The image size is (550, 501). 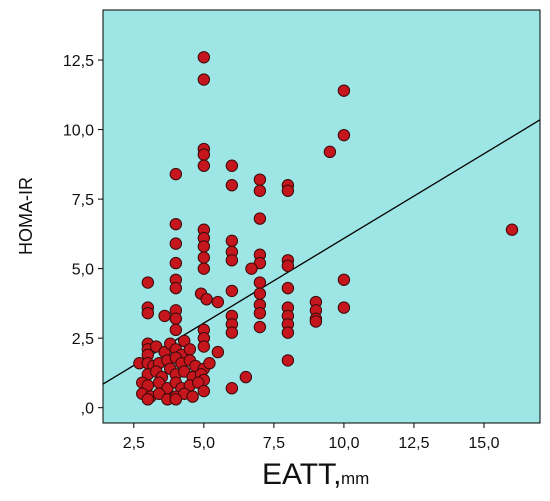 What do you see at coordinates (87, 409) in the screenshot?
I see `y-tick-label: ,0` at bounding box center [87, 409].